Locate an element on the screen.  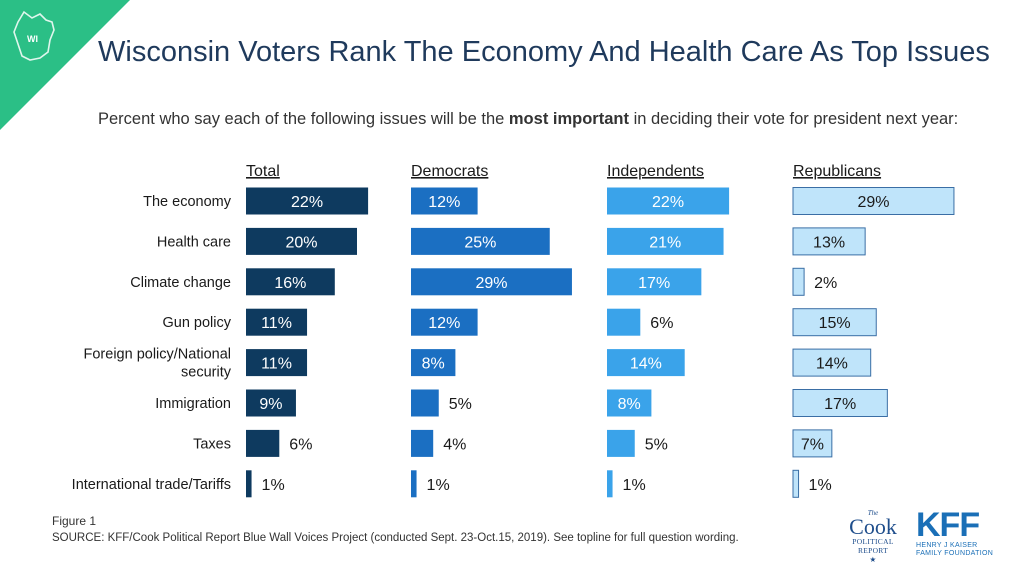
series-header: Independents is located at coordinates (655, 171).